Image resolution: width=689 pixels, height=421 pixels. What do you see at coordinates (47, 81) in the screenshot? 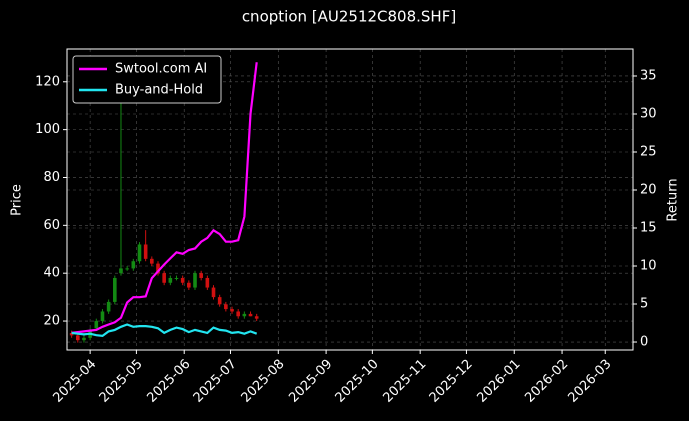
I see `y-tick-label: 120` at bounding box center [47, 81].